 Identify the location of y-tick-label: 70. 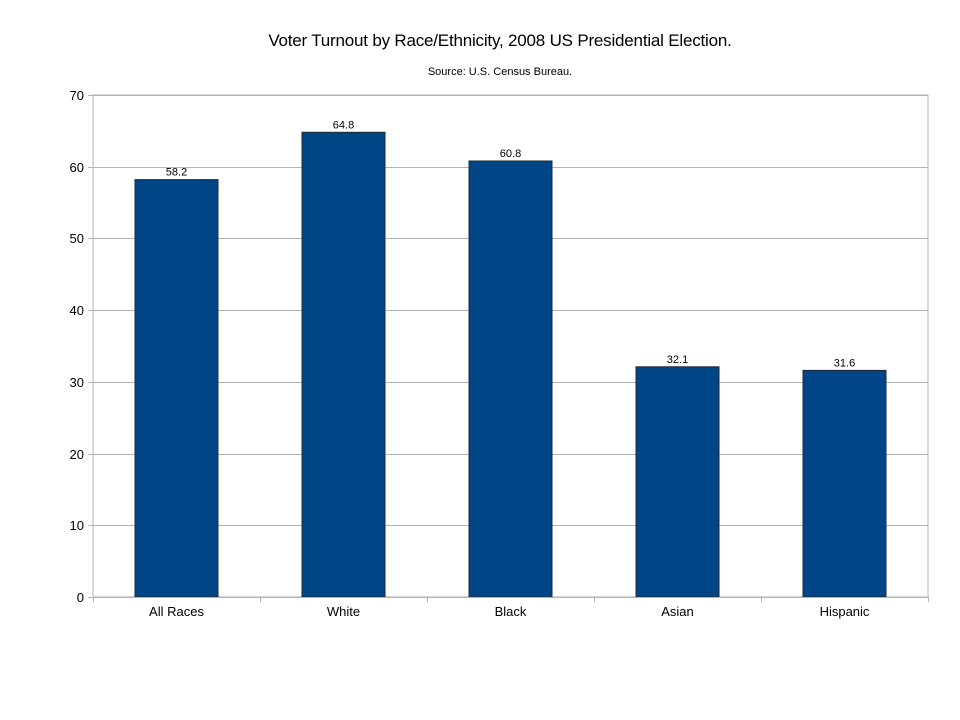
(77, 95).